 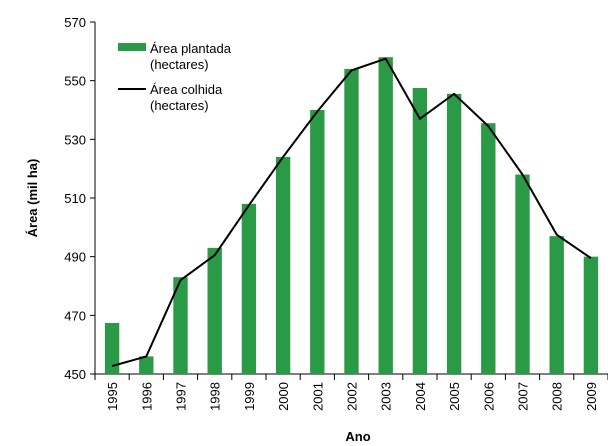 I want to click on x-tick-label: 1996, so click(x=146, y=396).